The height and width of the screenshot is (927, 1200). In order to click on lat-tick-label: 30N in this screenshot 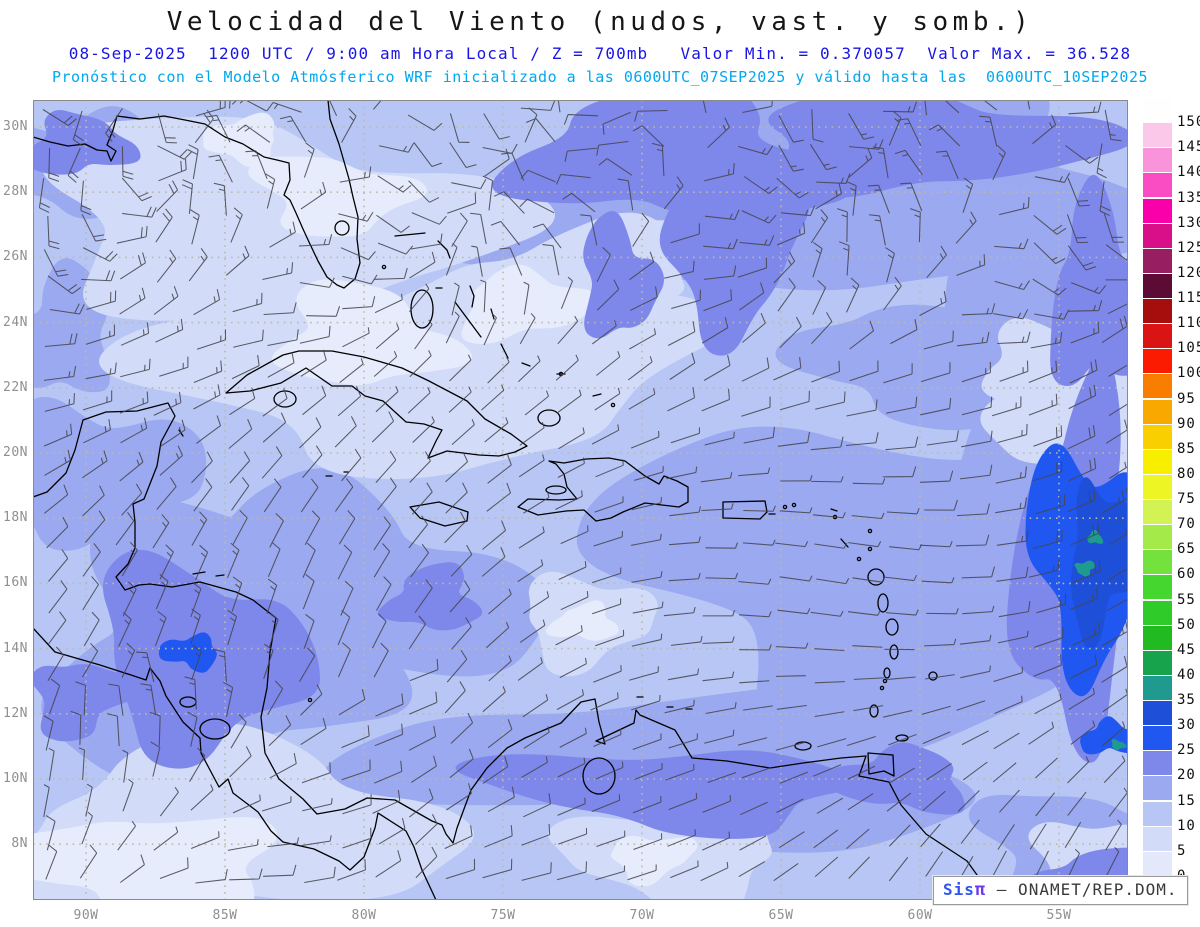, I will do `click(15, 126)`.